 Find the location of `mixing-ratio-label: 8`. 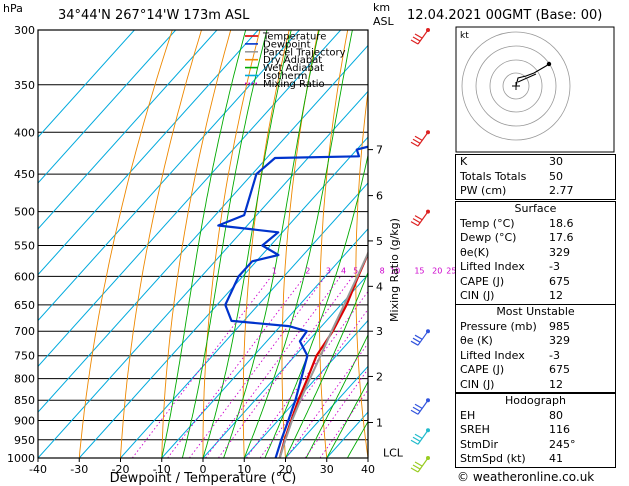

mixing-ratio-label: 8 is located at coordinates (382, 270).